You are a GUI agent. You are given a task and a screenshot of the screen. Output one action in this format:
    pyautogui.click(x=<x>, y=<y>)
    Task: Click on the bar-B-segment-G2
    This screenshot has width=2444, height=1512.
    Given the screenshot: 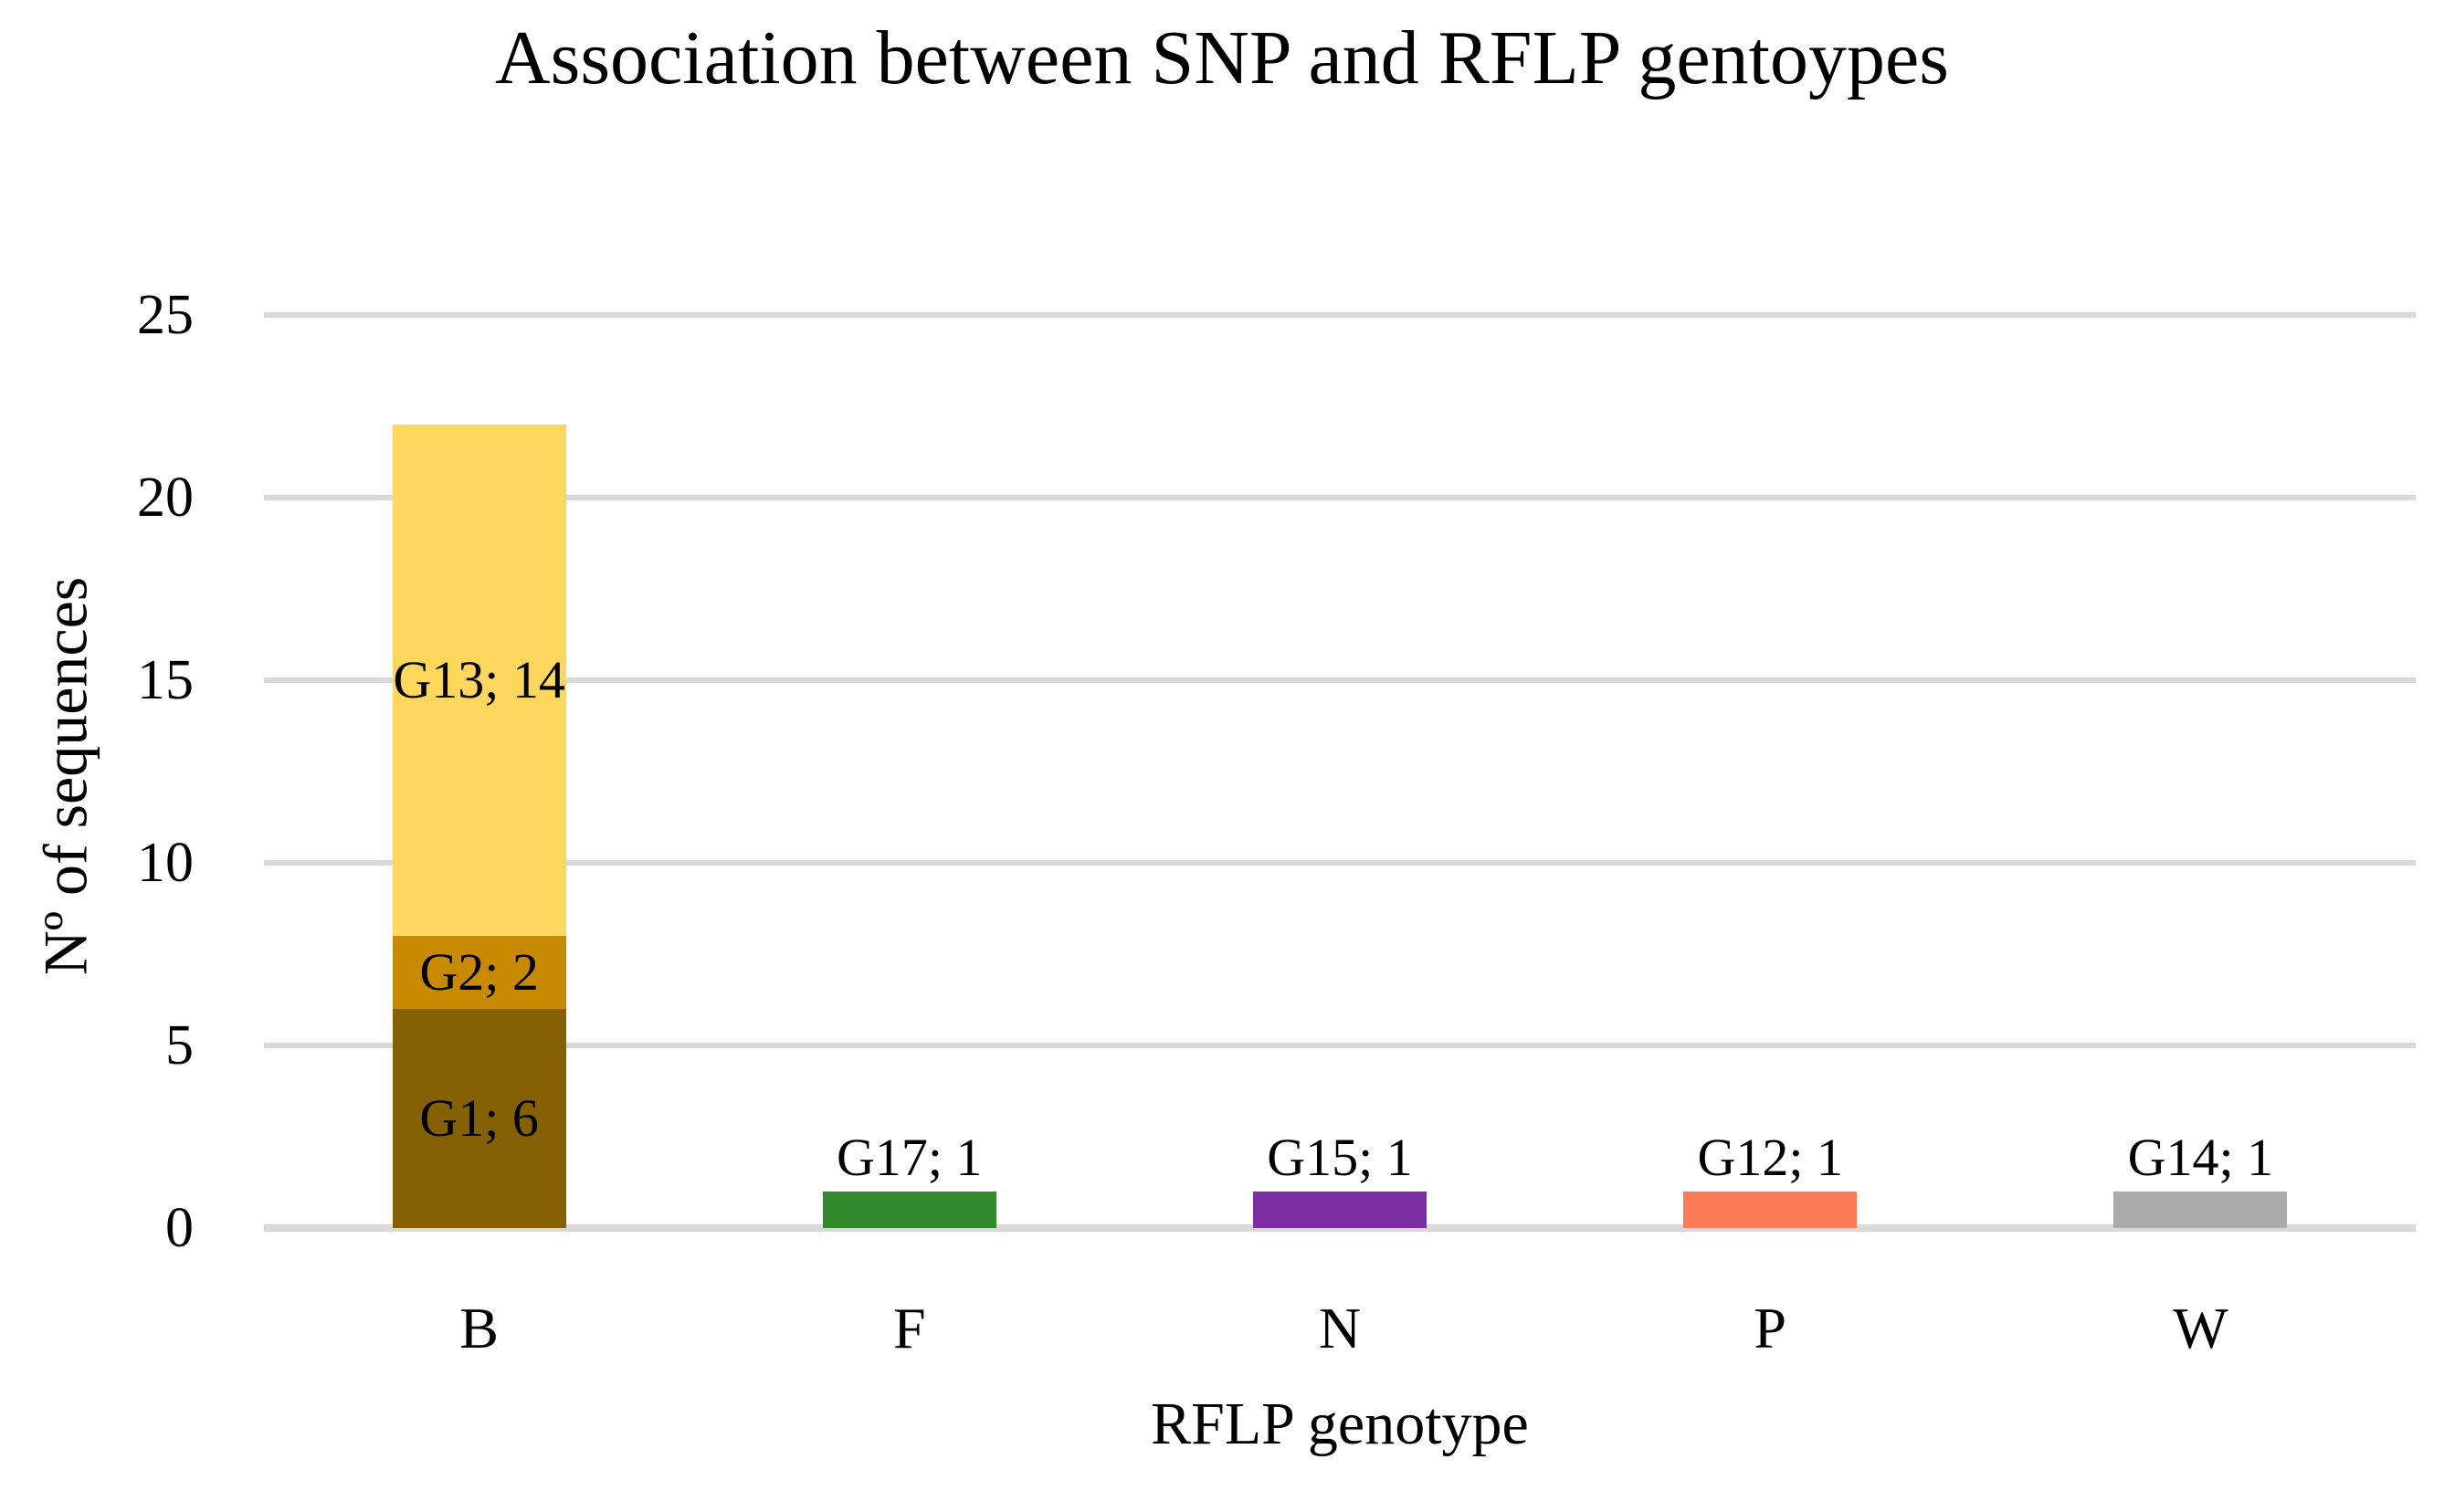 What is the action you would take?
    pyautogui.click(x=479, y=972)
    